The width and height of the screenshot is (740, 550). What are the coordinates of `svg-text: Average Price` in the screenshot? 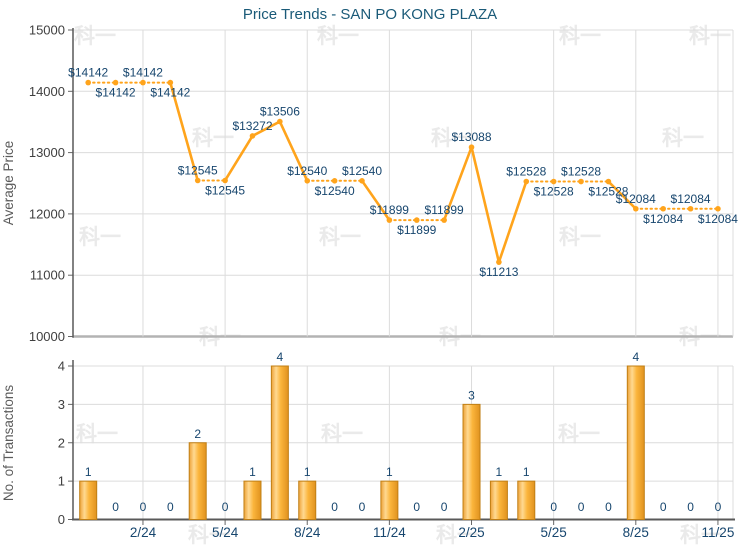 It's located at (8, 183).